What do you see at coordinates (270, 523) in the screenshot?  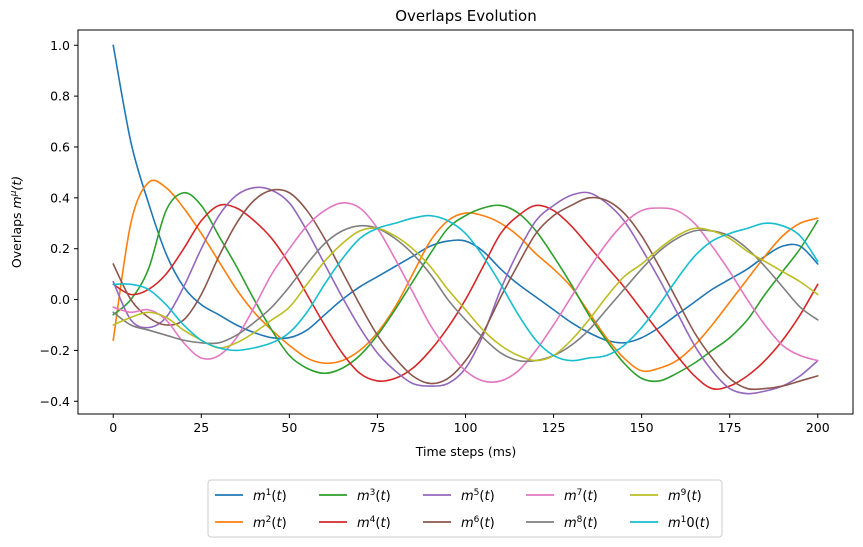 I see `legend-label-2: m2(t)` at bounding box center [270, 523].